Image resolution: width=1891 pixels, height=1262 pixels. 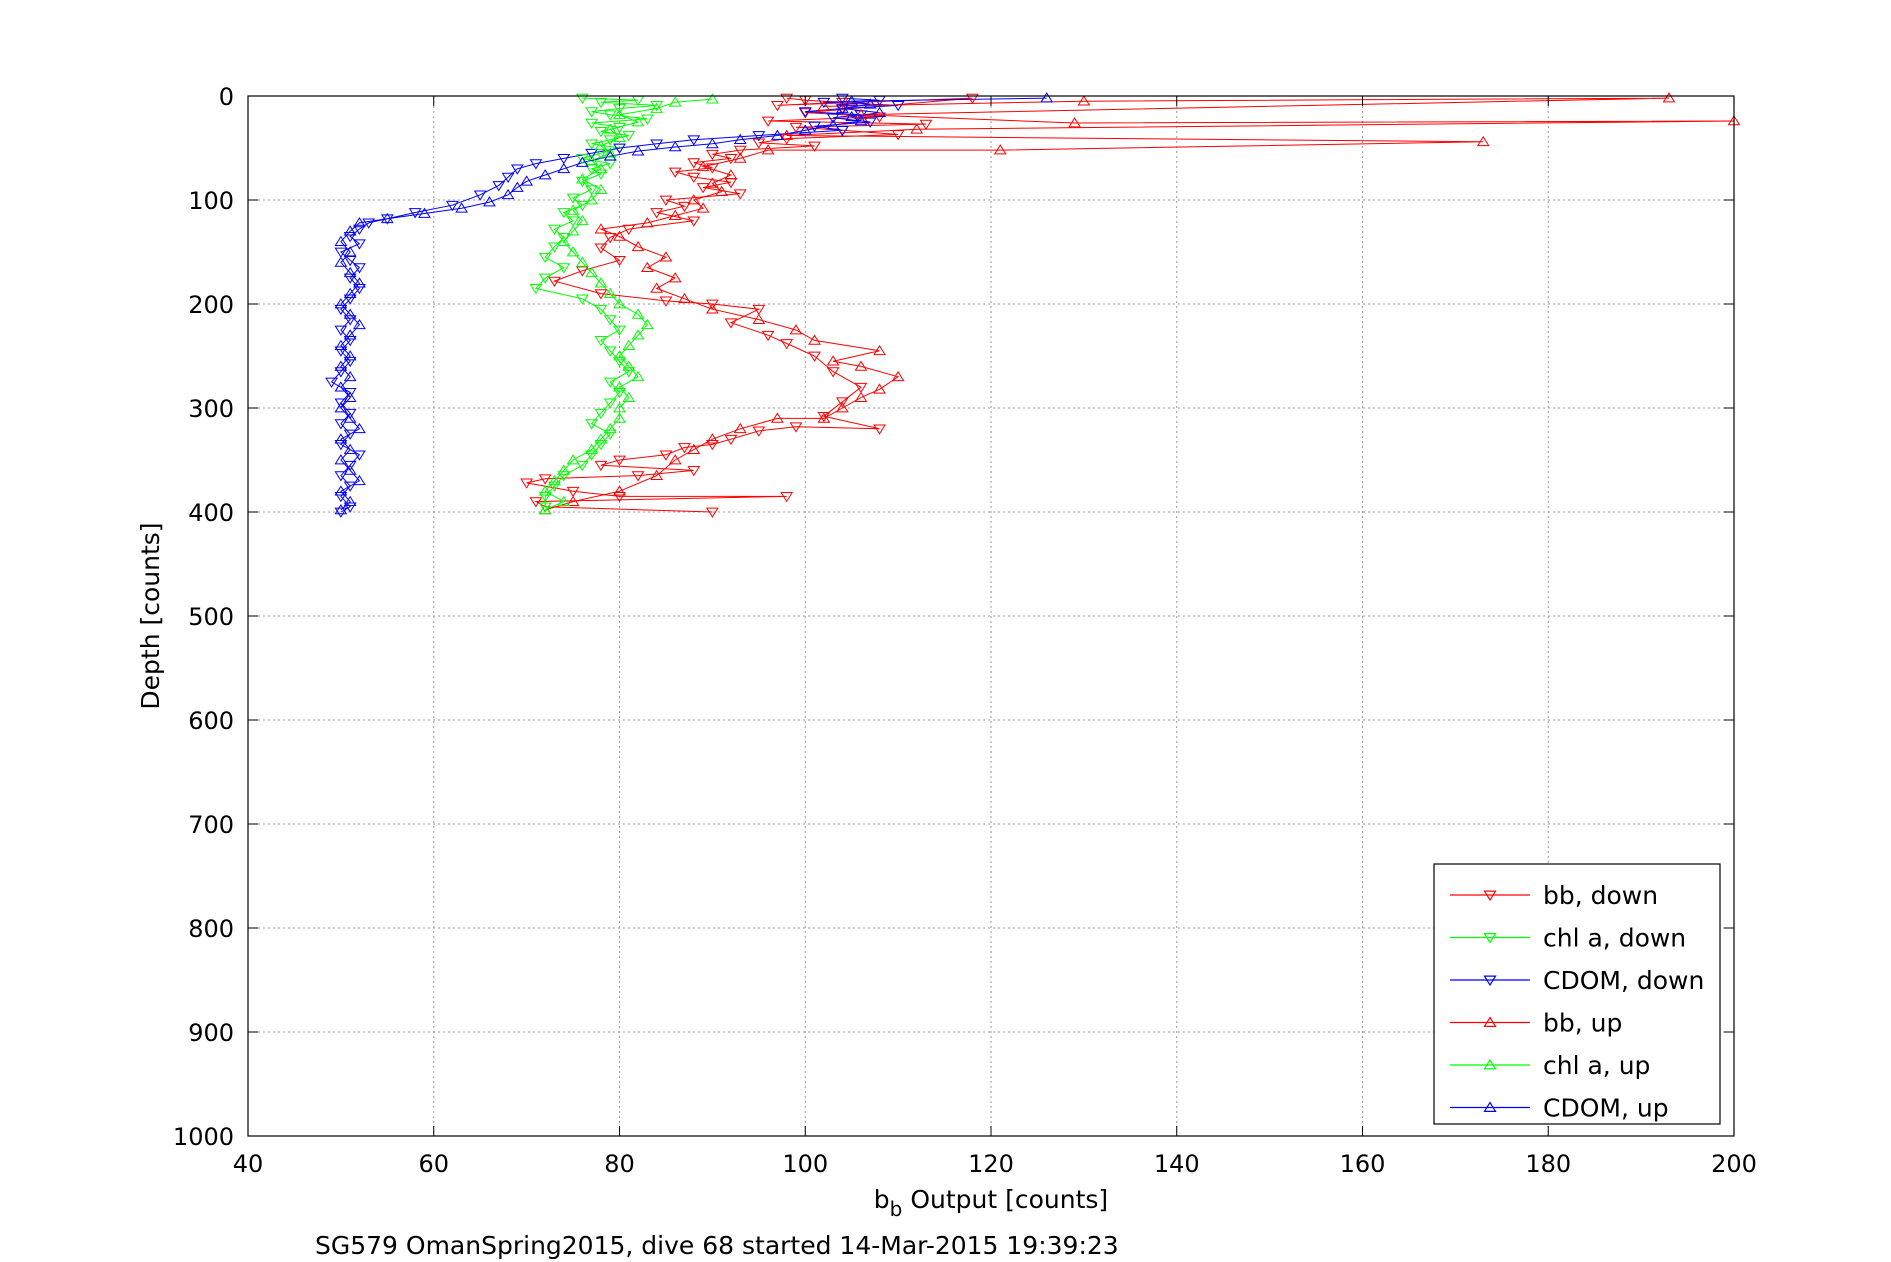 What do you see at coordinates (1623, 980) in the screenshot?
I see `legend-label-cdom-down: CDOM, down` at bounding box center [1623, 980].